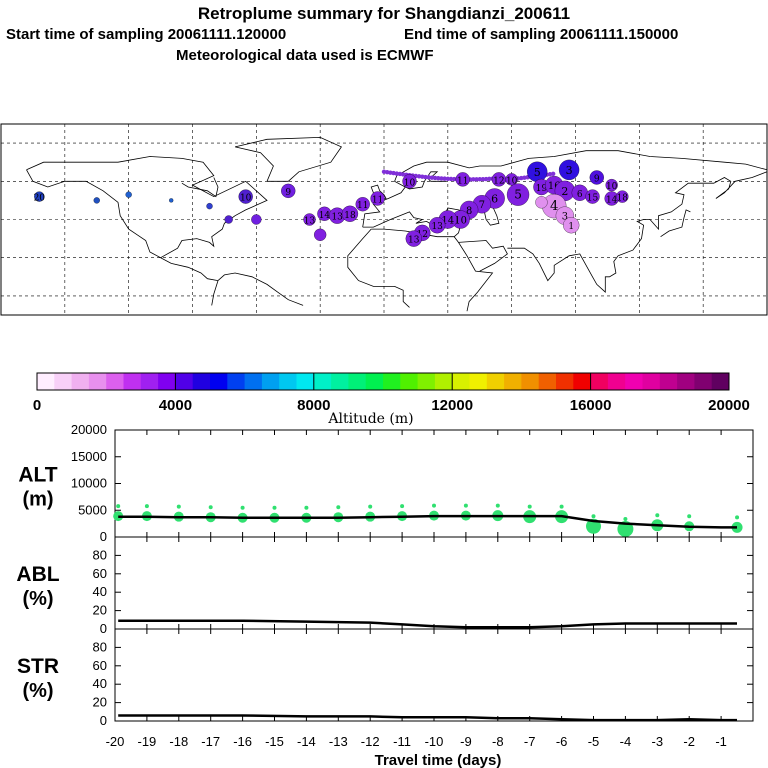  Describe the element at coordinates (37, 599) in the screenshot. I see `y-axis-unit: (%)` at that location.